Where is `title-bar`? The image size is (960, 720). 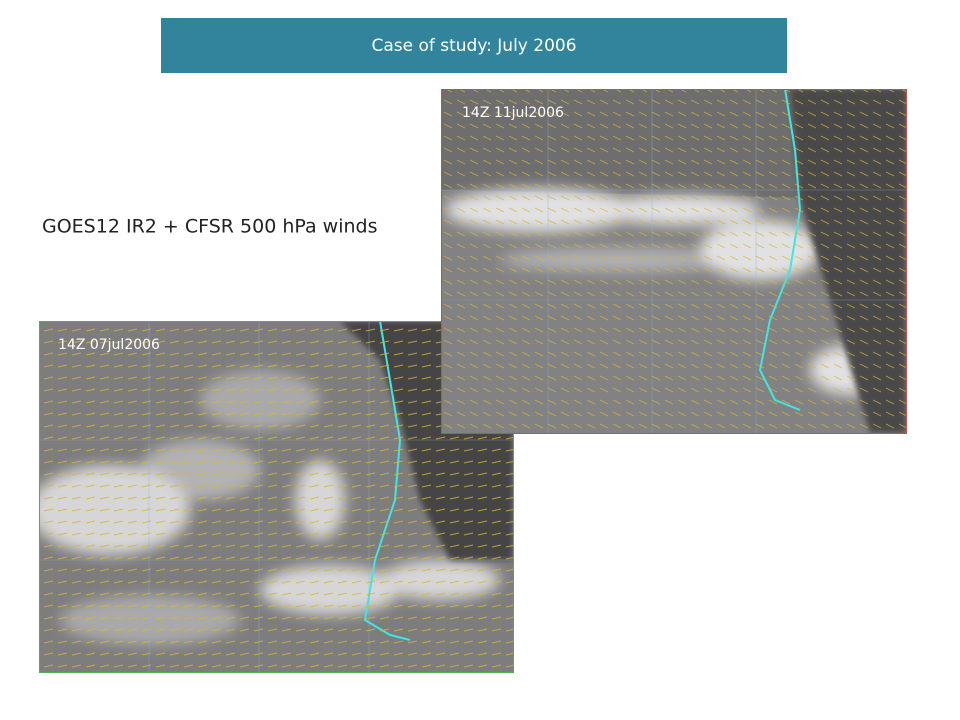
title-bar is located at coordinates (474, 45).